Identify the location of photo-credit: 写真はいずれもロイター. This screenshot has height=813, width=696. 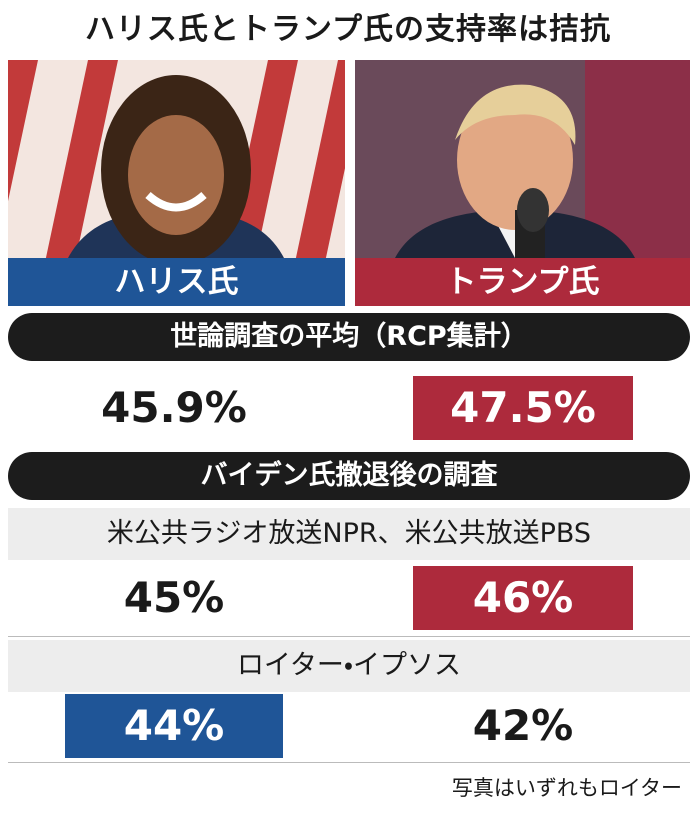
(566, 788).